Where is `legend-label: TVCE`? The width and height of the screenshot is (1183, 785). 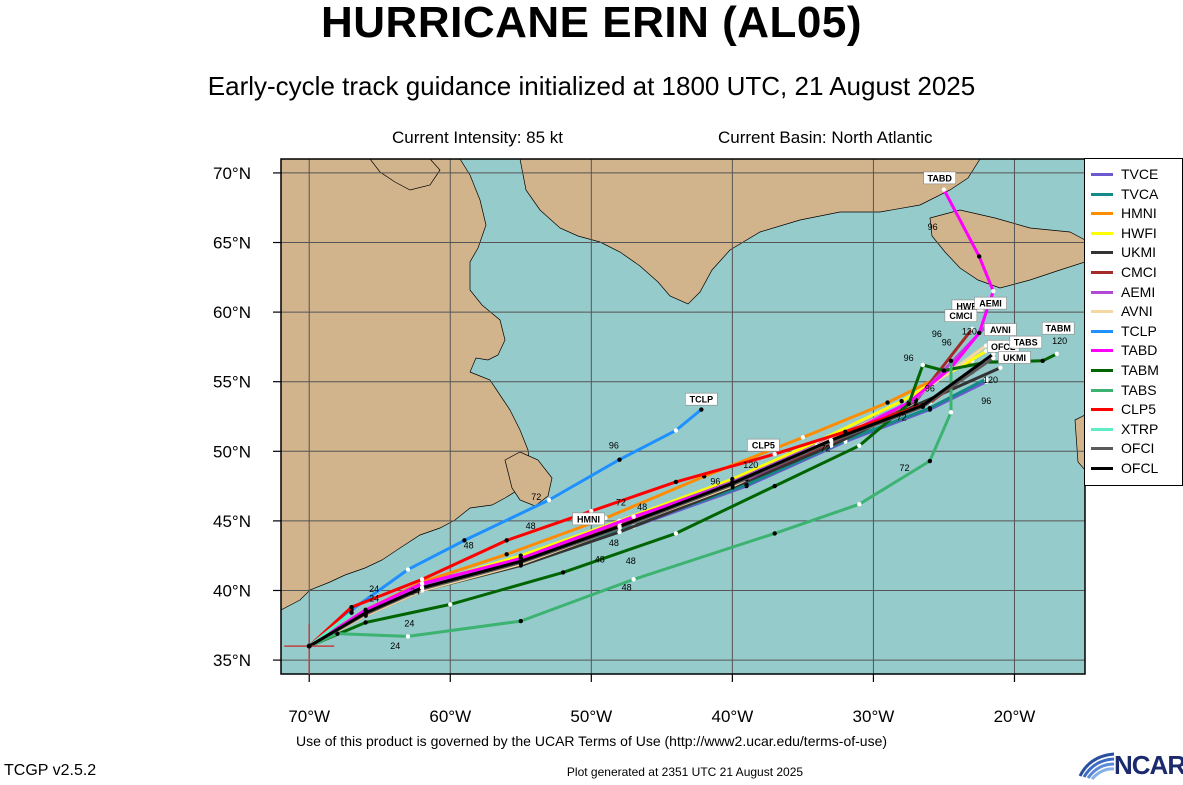
legend-label: TVCE is located at coordinates (1140, 174).